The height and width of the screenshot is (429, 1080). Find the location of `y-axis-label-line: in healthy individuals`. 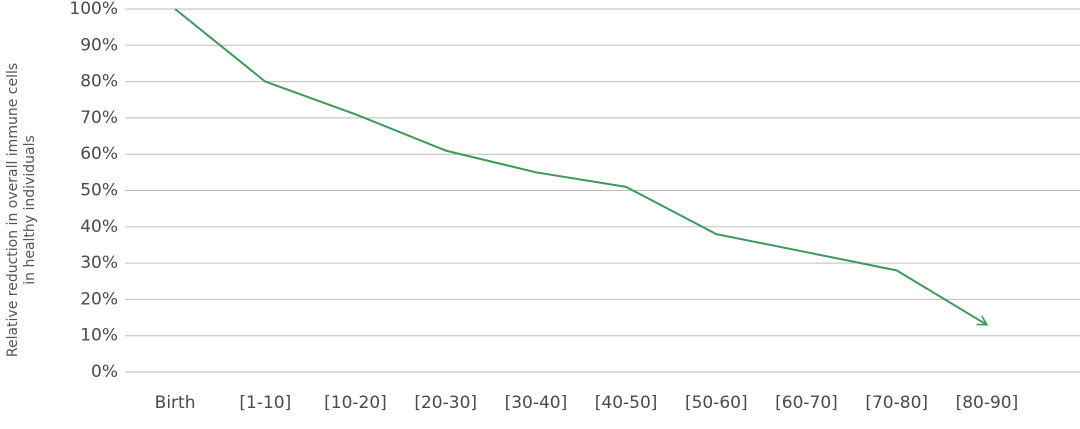

y-axis-label-line: in healthy individuals is located at coordinates (30, 210).